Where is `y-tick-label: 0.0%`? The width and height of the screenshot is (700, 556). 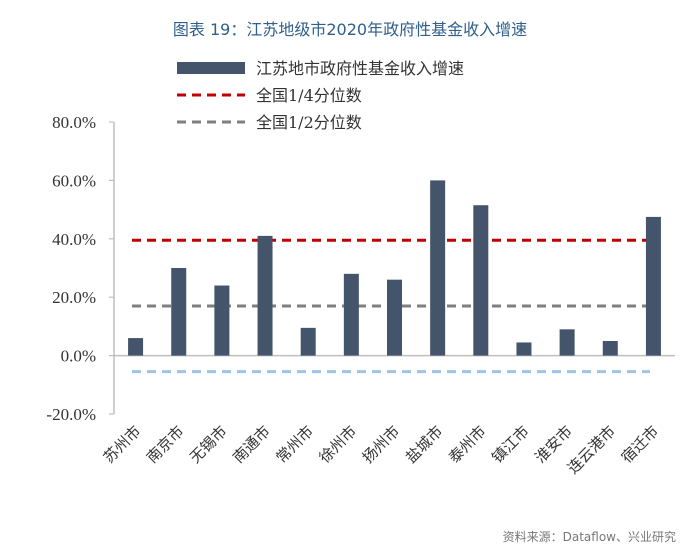
y-tick-label: 0.0% is located at coordinates (78, 356).